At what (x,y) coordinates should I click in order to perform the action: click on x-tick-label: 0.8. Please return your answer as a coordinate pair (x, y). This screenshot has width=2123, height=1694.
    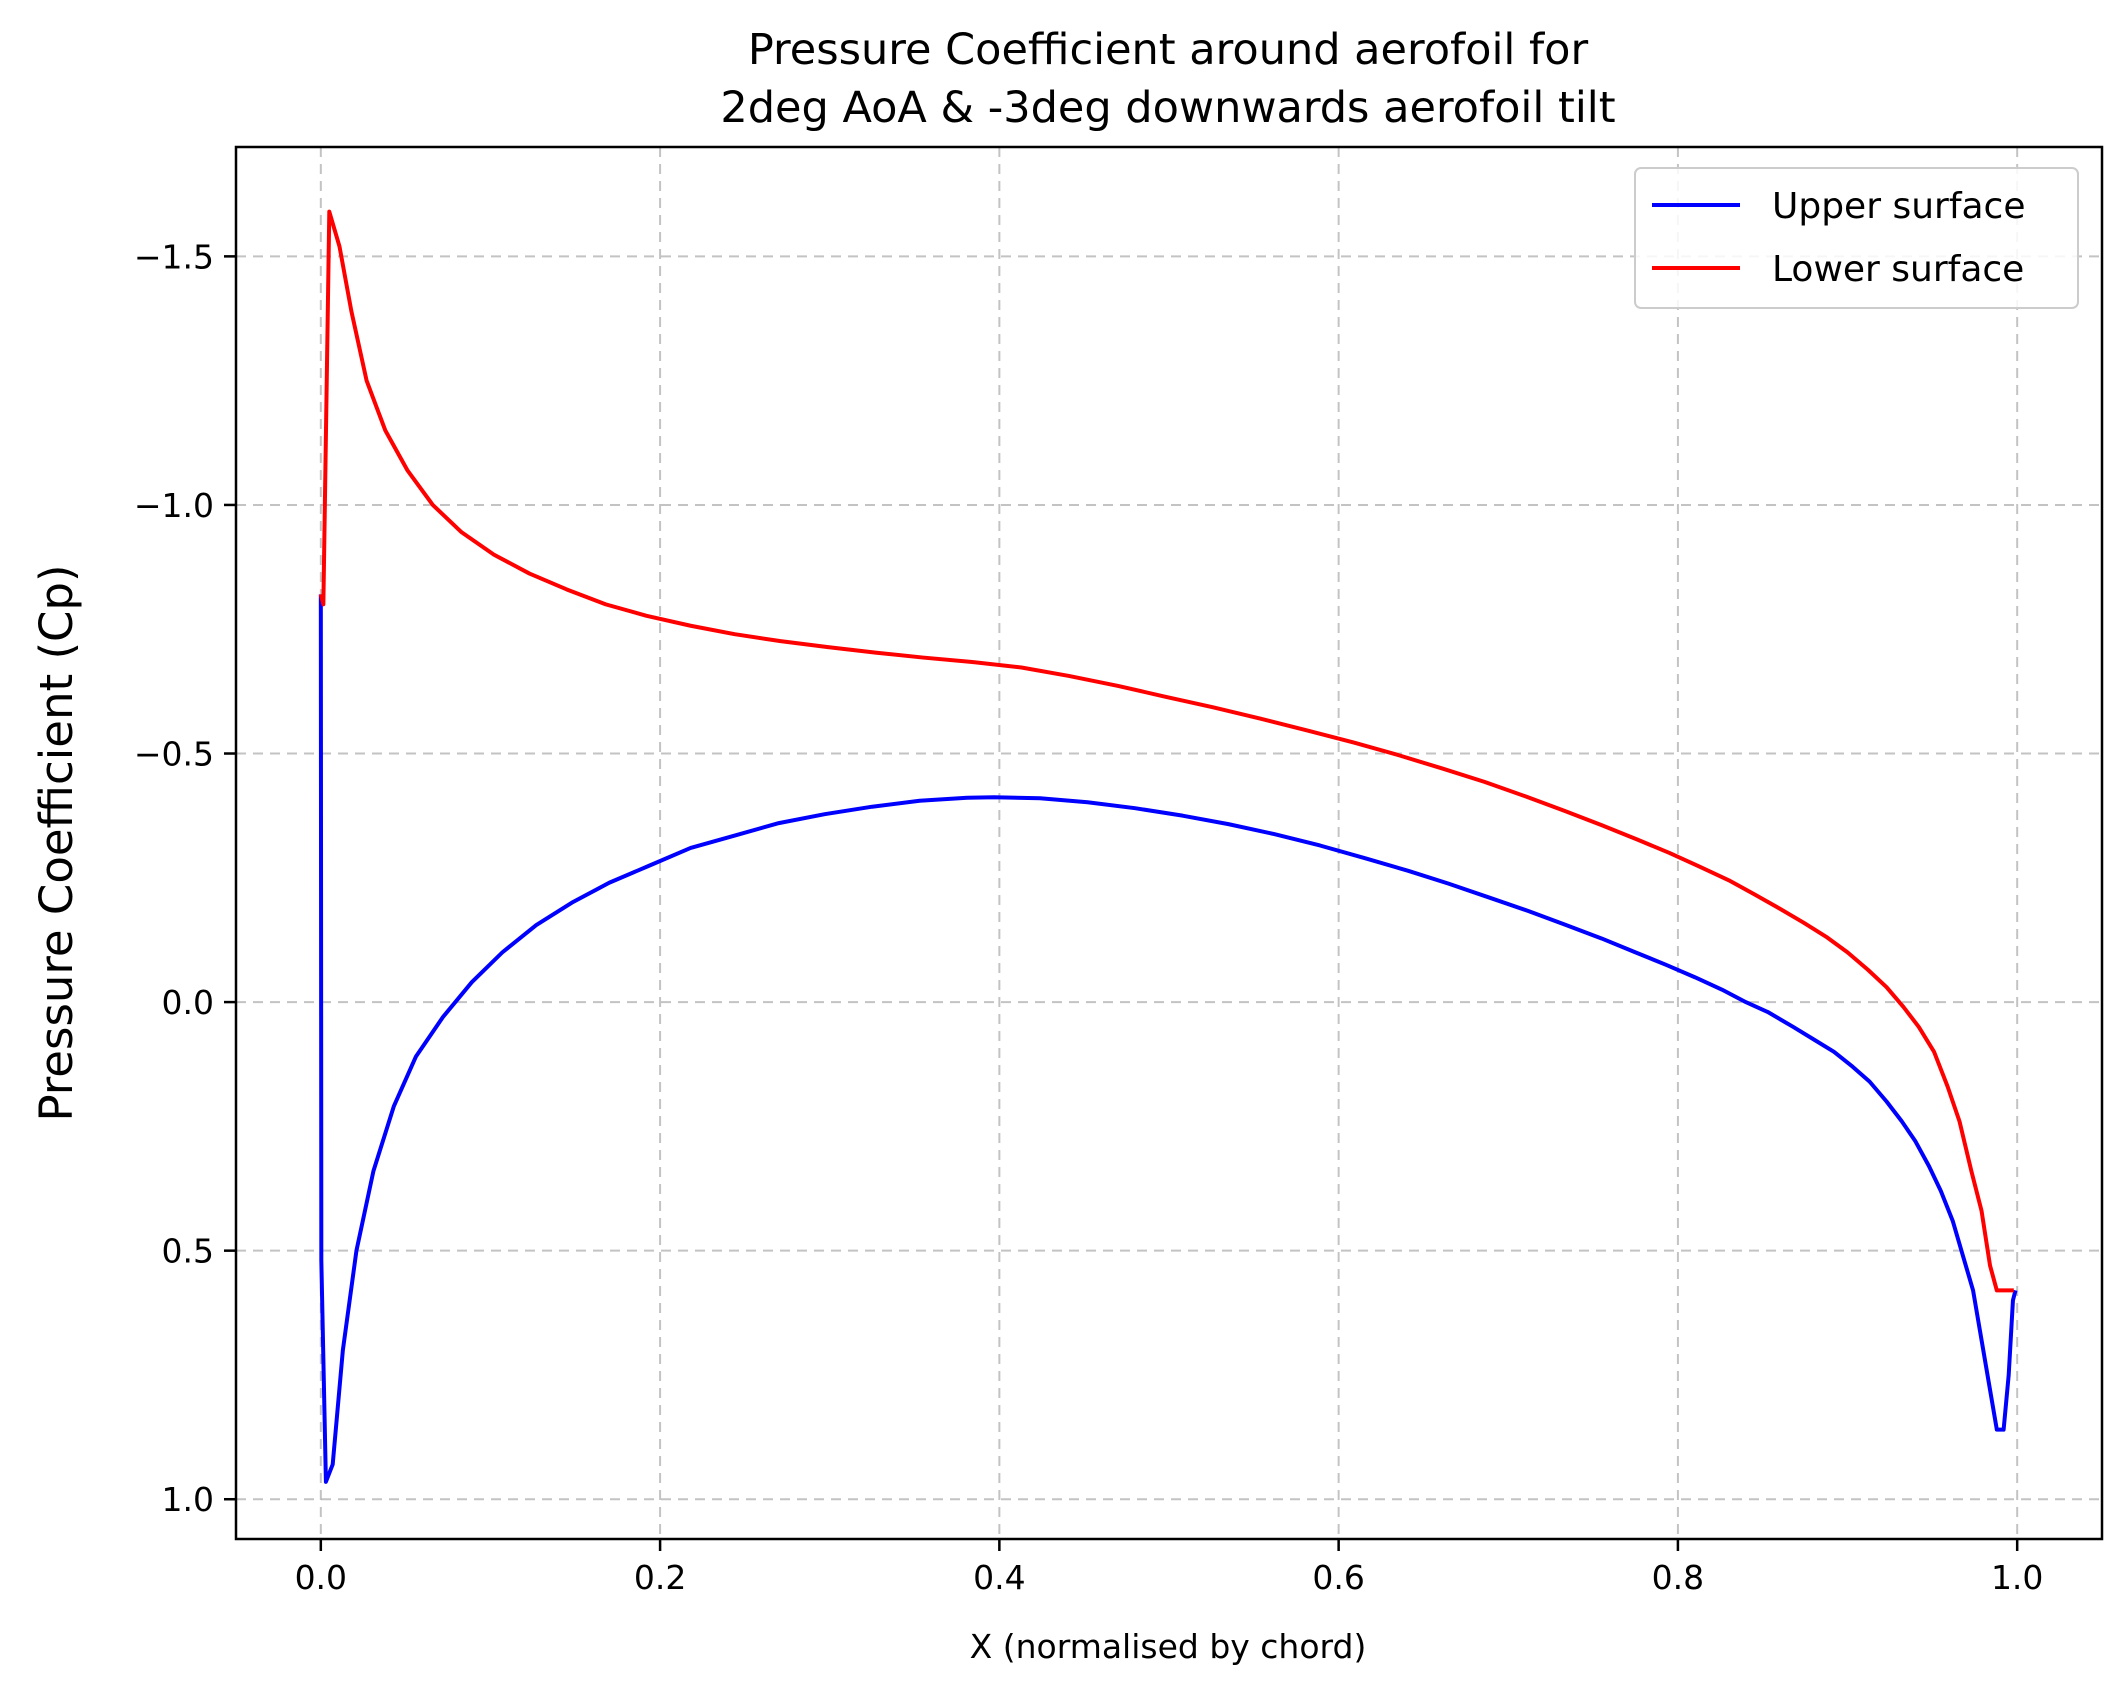
    Looking at the image, I should click on (1678, 1577).